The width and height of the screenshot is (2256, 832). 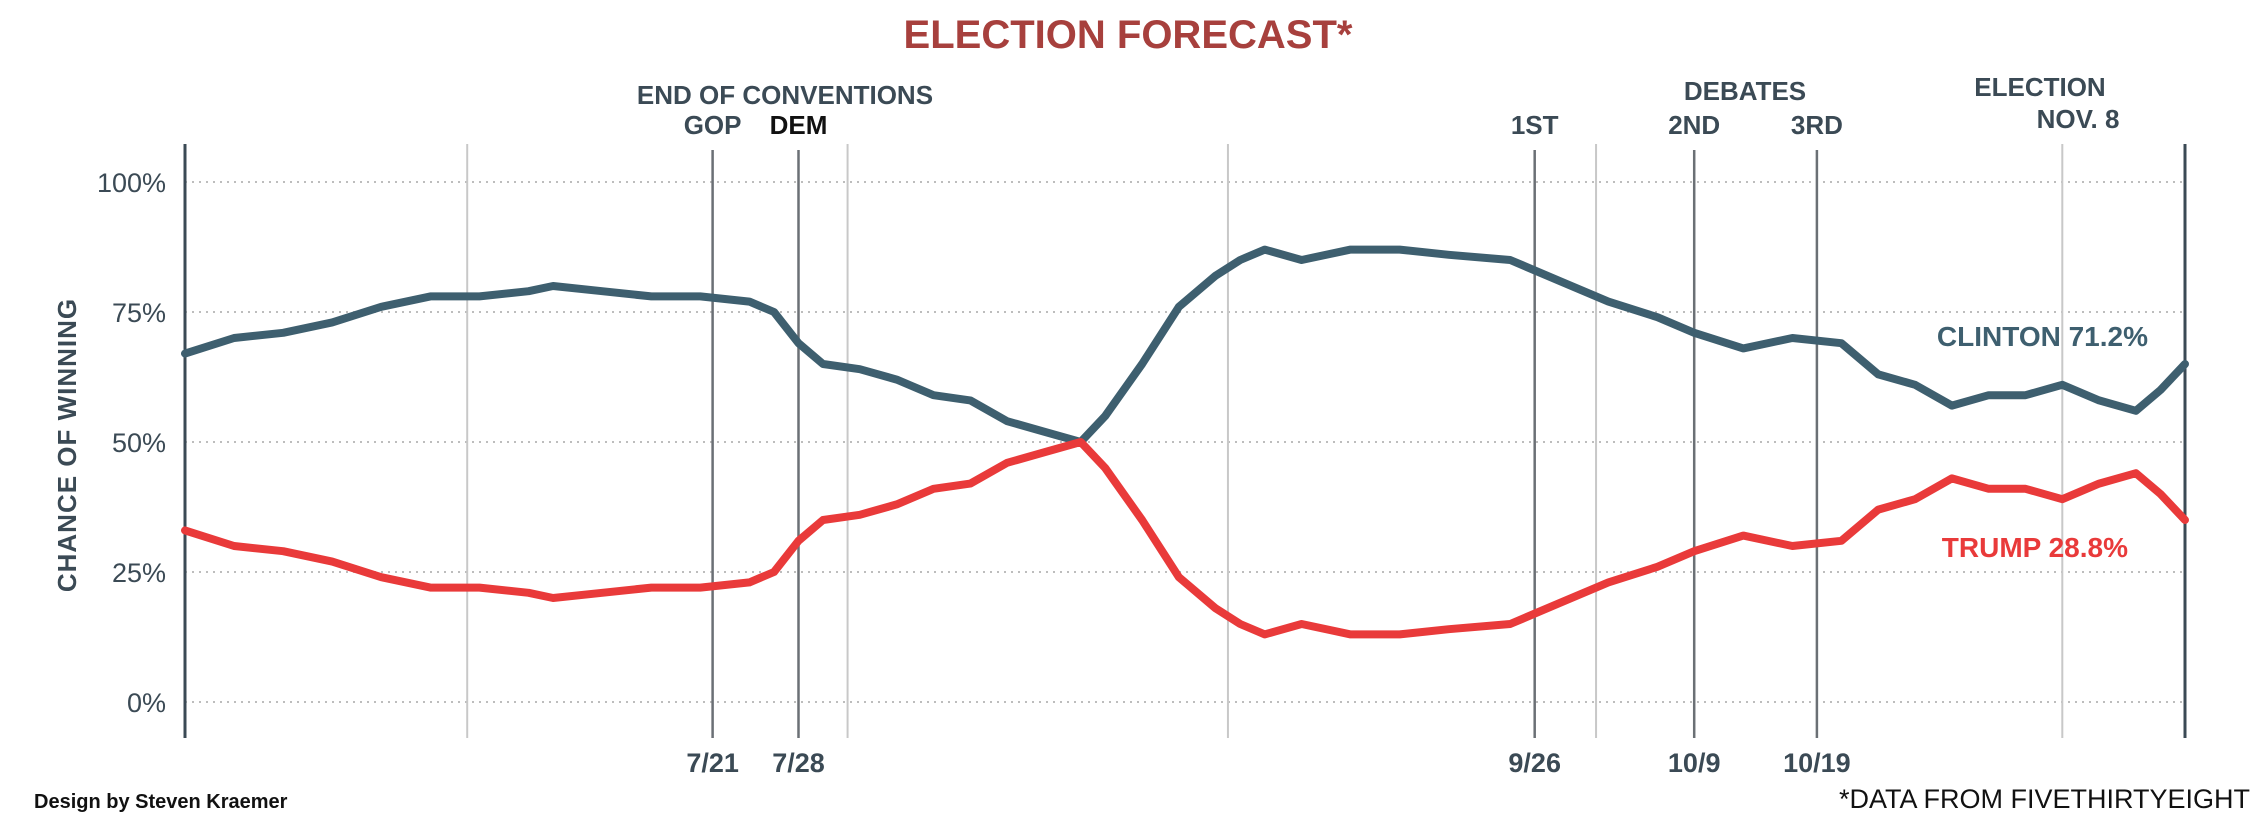 What do you see at coordinates (2035, 547) in the screenshot?
I see `series-end-label-trump: TRUMP 28.8%` at bounding box center [2035, 547].